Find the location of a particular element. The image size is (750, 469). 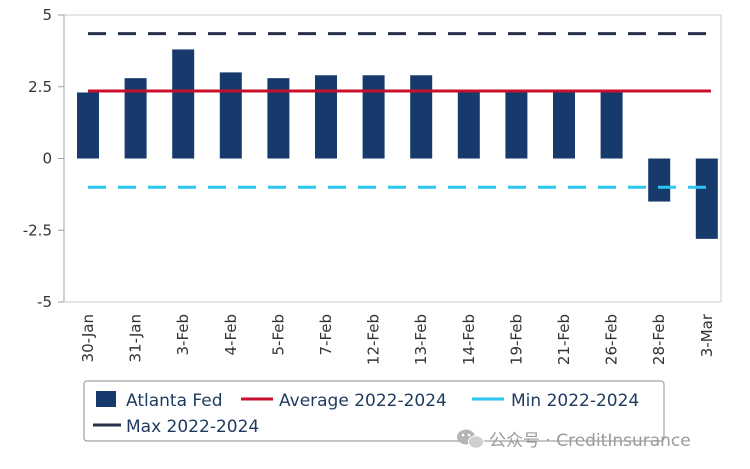

x-tick-label: 19-Feb is located at coordinates (516, 339).